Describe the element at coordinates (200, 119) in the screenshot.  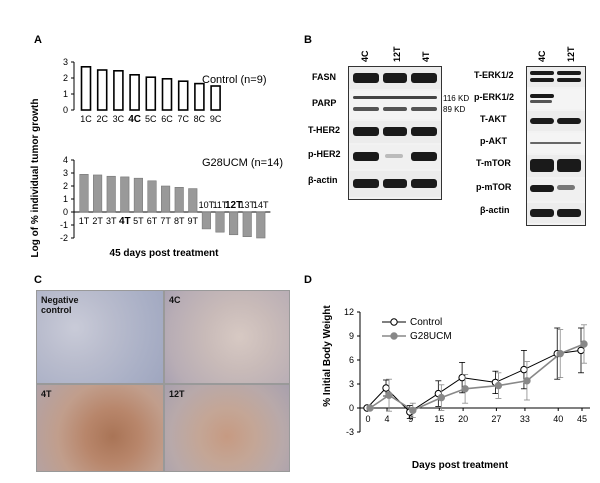
I see `x-tick-label: 8C` at that location.